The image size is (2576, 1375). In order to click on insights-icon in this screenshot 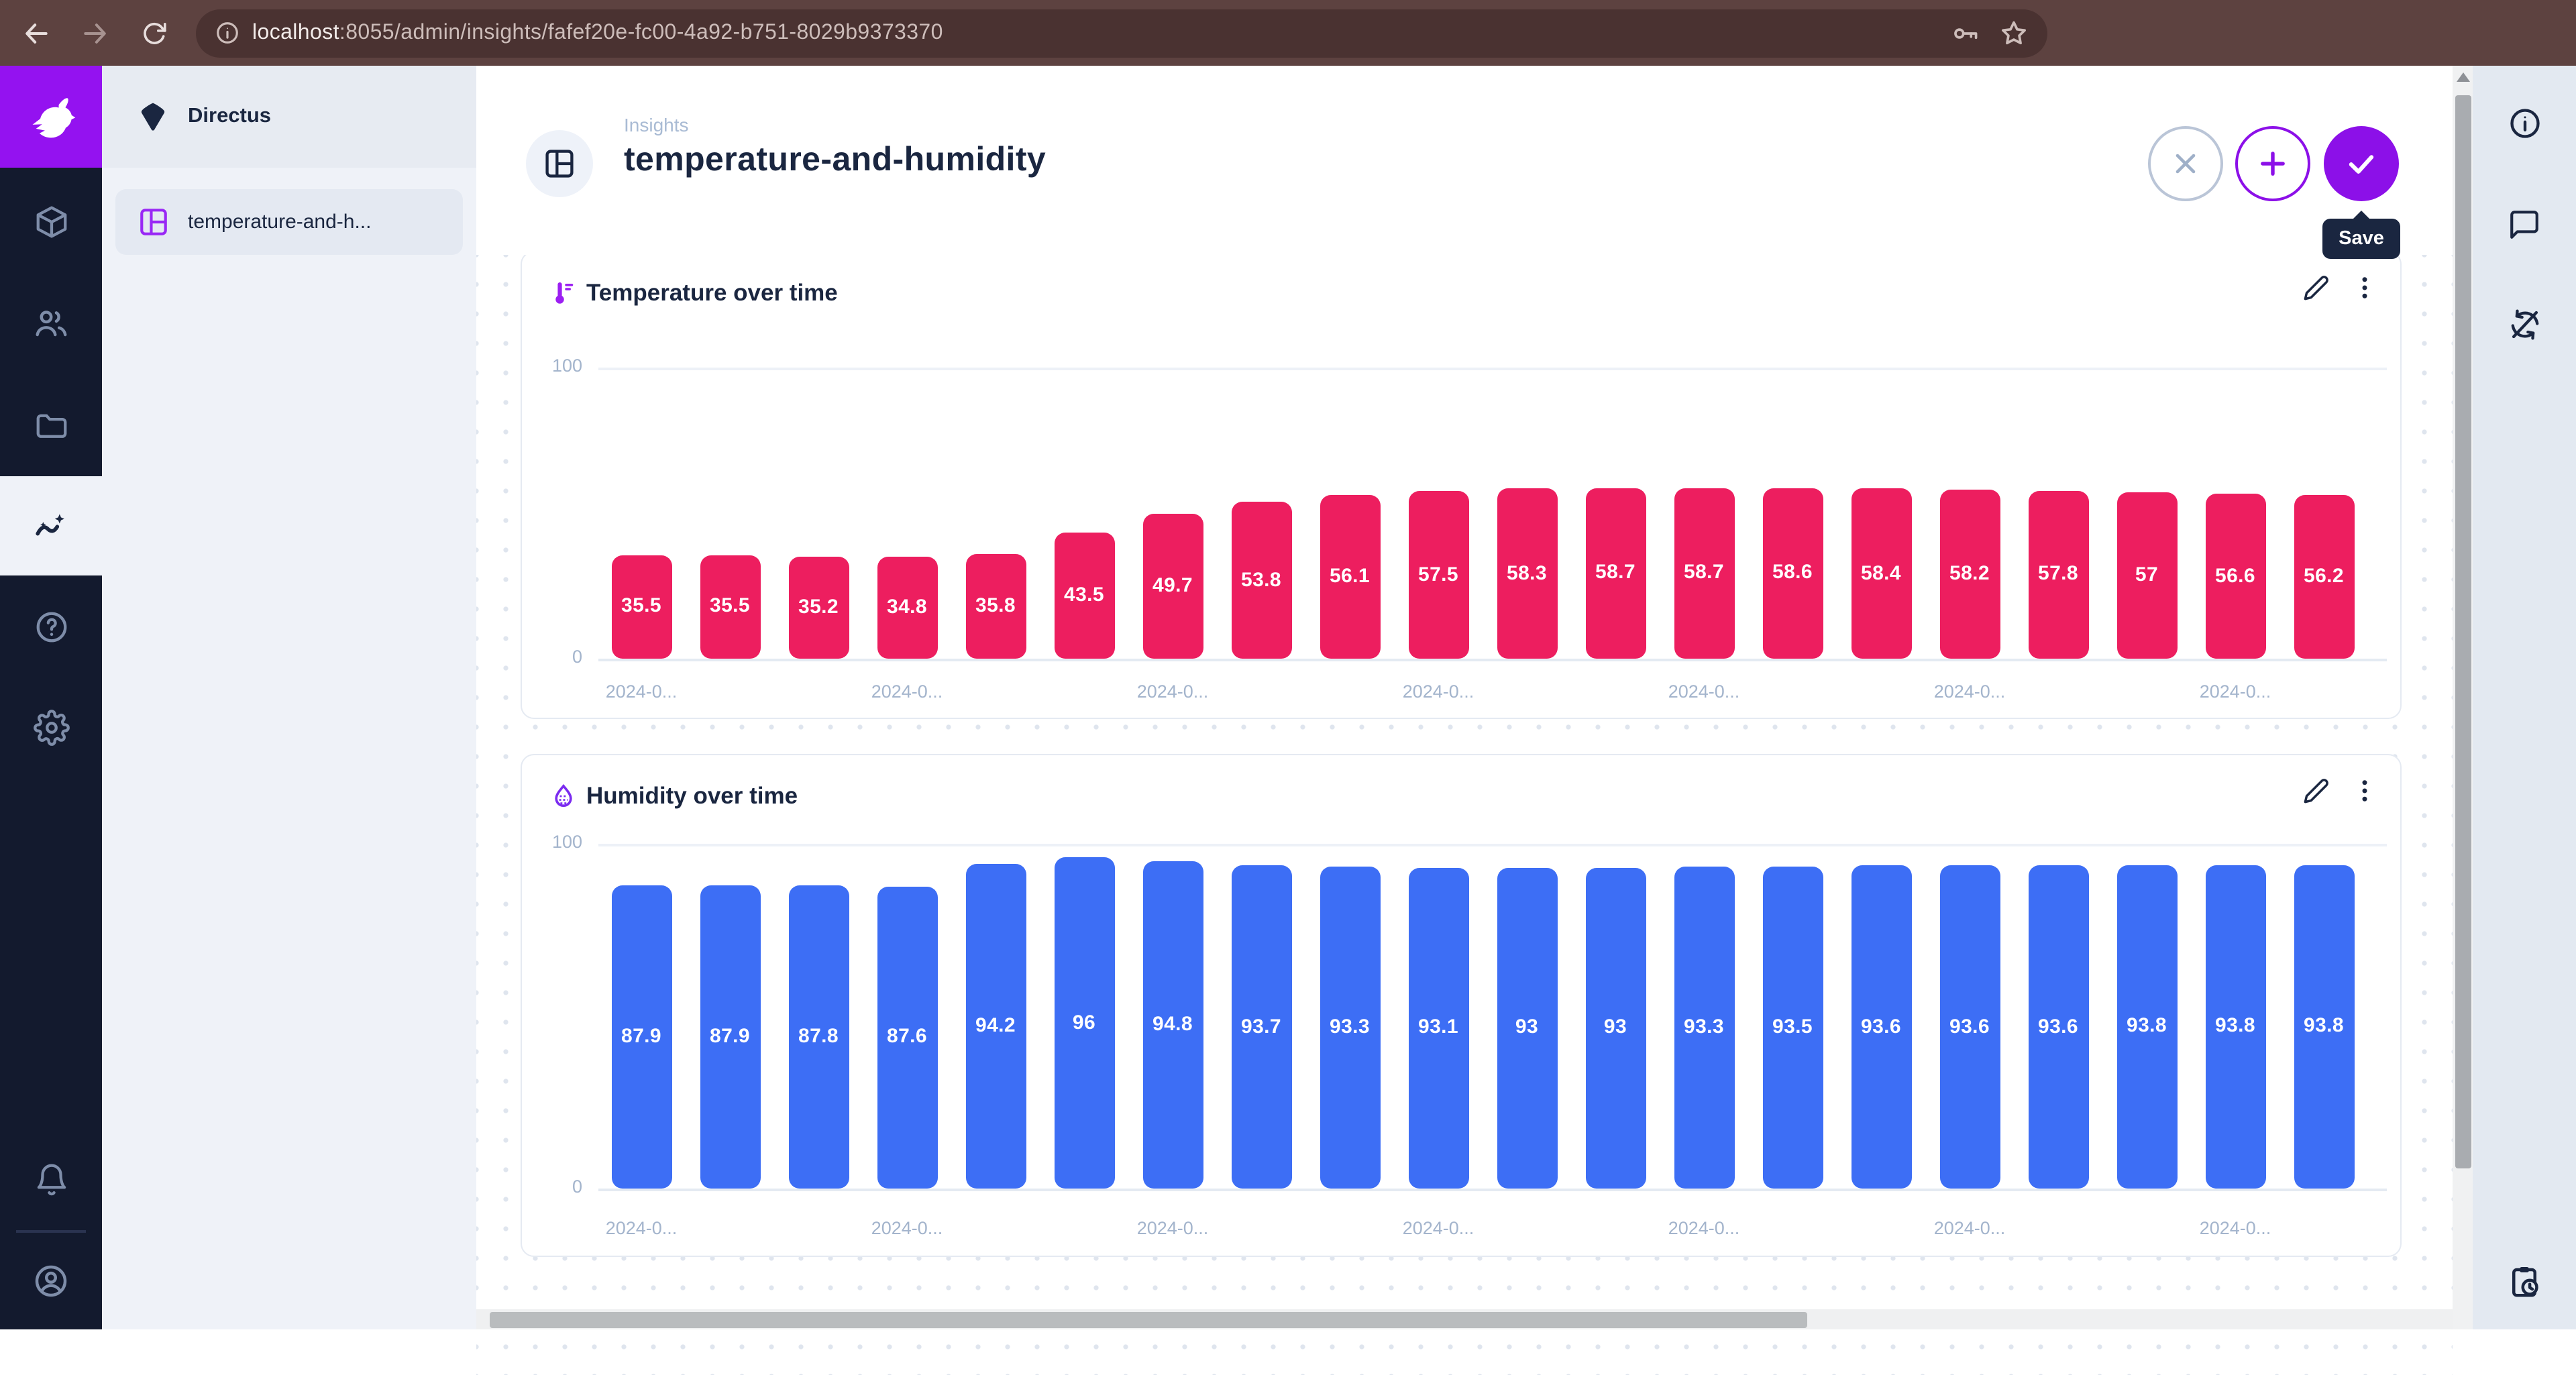, I will do `click(51, 526)`.